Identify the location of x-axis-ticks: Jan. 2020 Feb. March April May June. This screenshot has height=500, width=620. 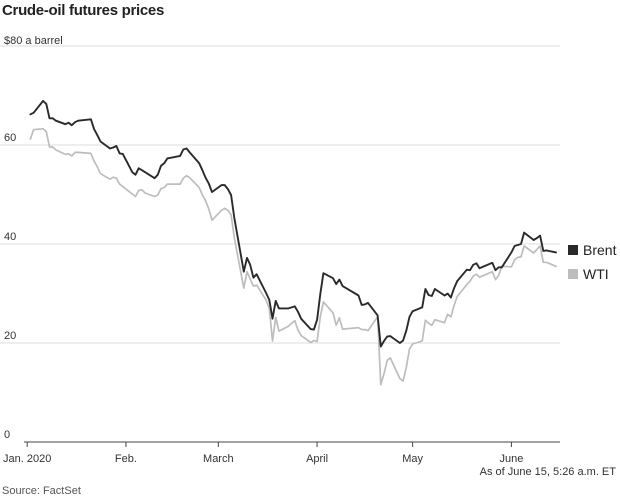
(263, 453).